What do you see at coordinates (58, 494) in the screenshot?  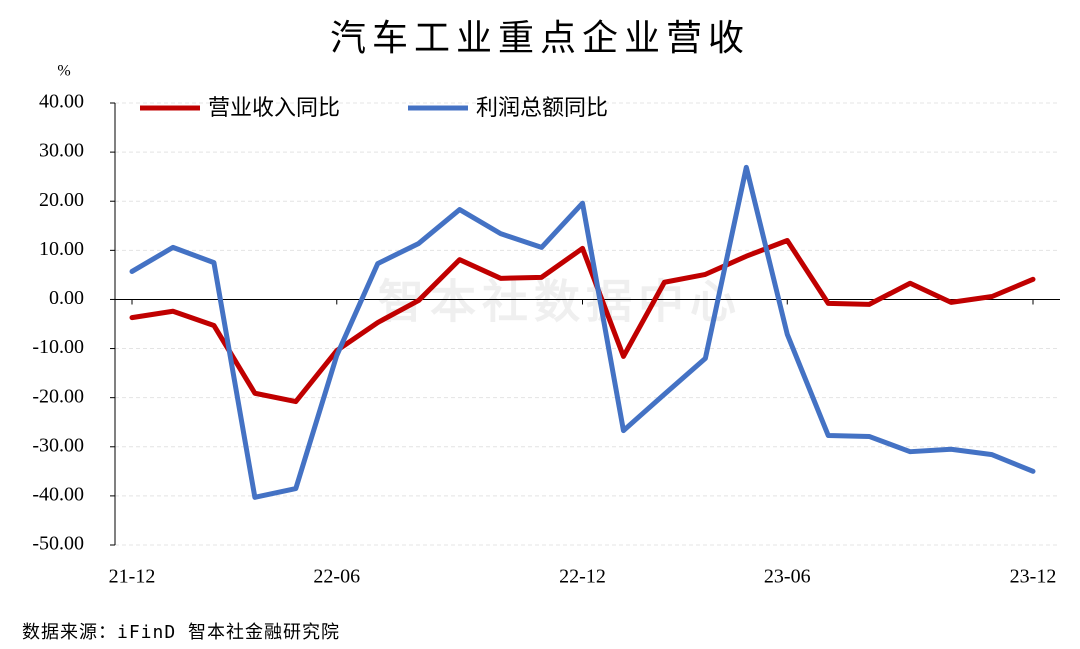 I see `y-tick-label: -40.00` at bounding box center [58, 494].